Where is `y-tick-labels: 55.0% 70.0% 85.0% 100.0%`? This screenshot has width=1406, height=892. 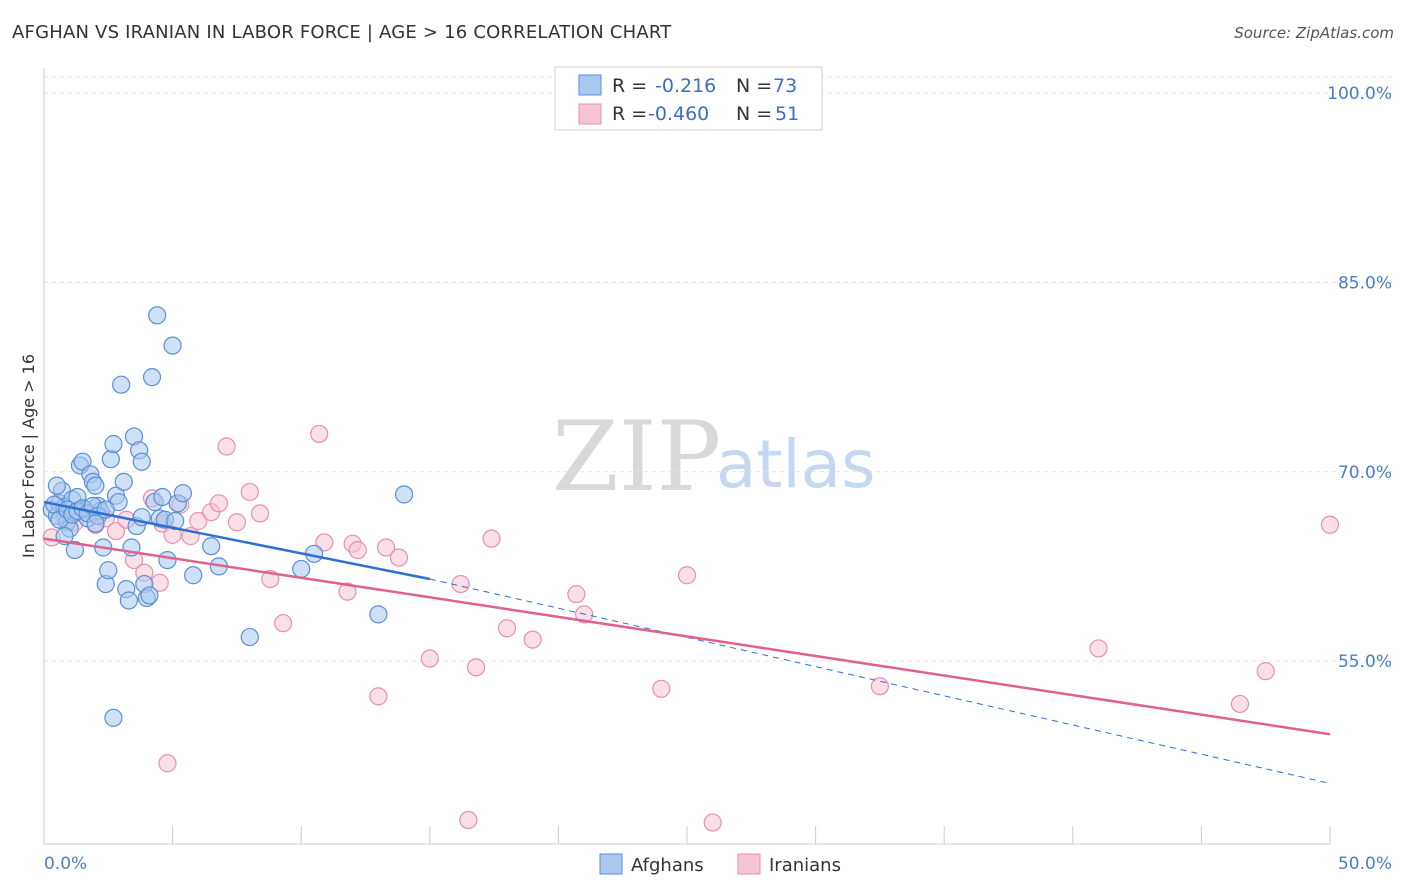 y-tick-labels: 55.0% 70.0% 85.0% 100.0% is located at coordinates (1359, 378).